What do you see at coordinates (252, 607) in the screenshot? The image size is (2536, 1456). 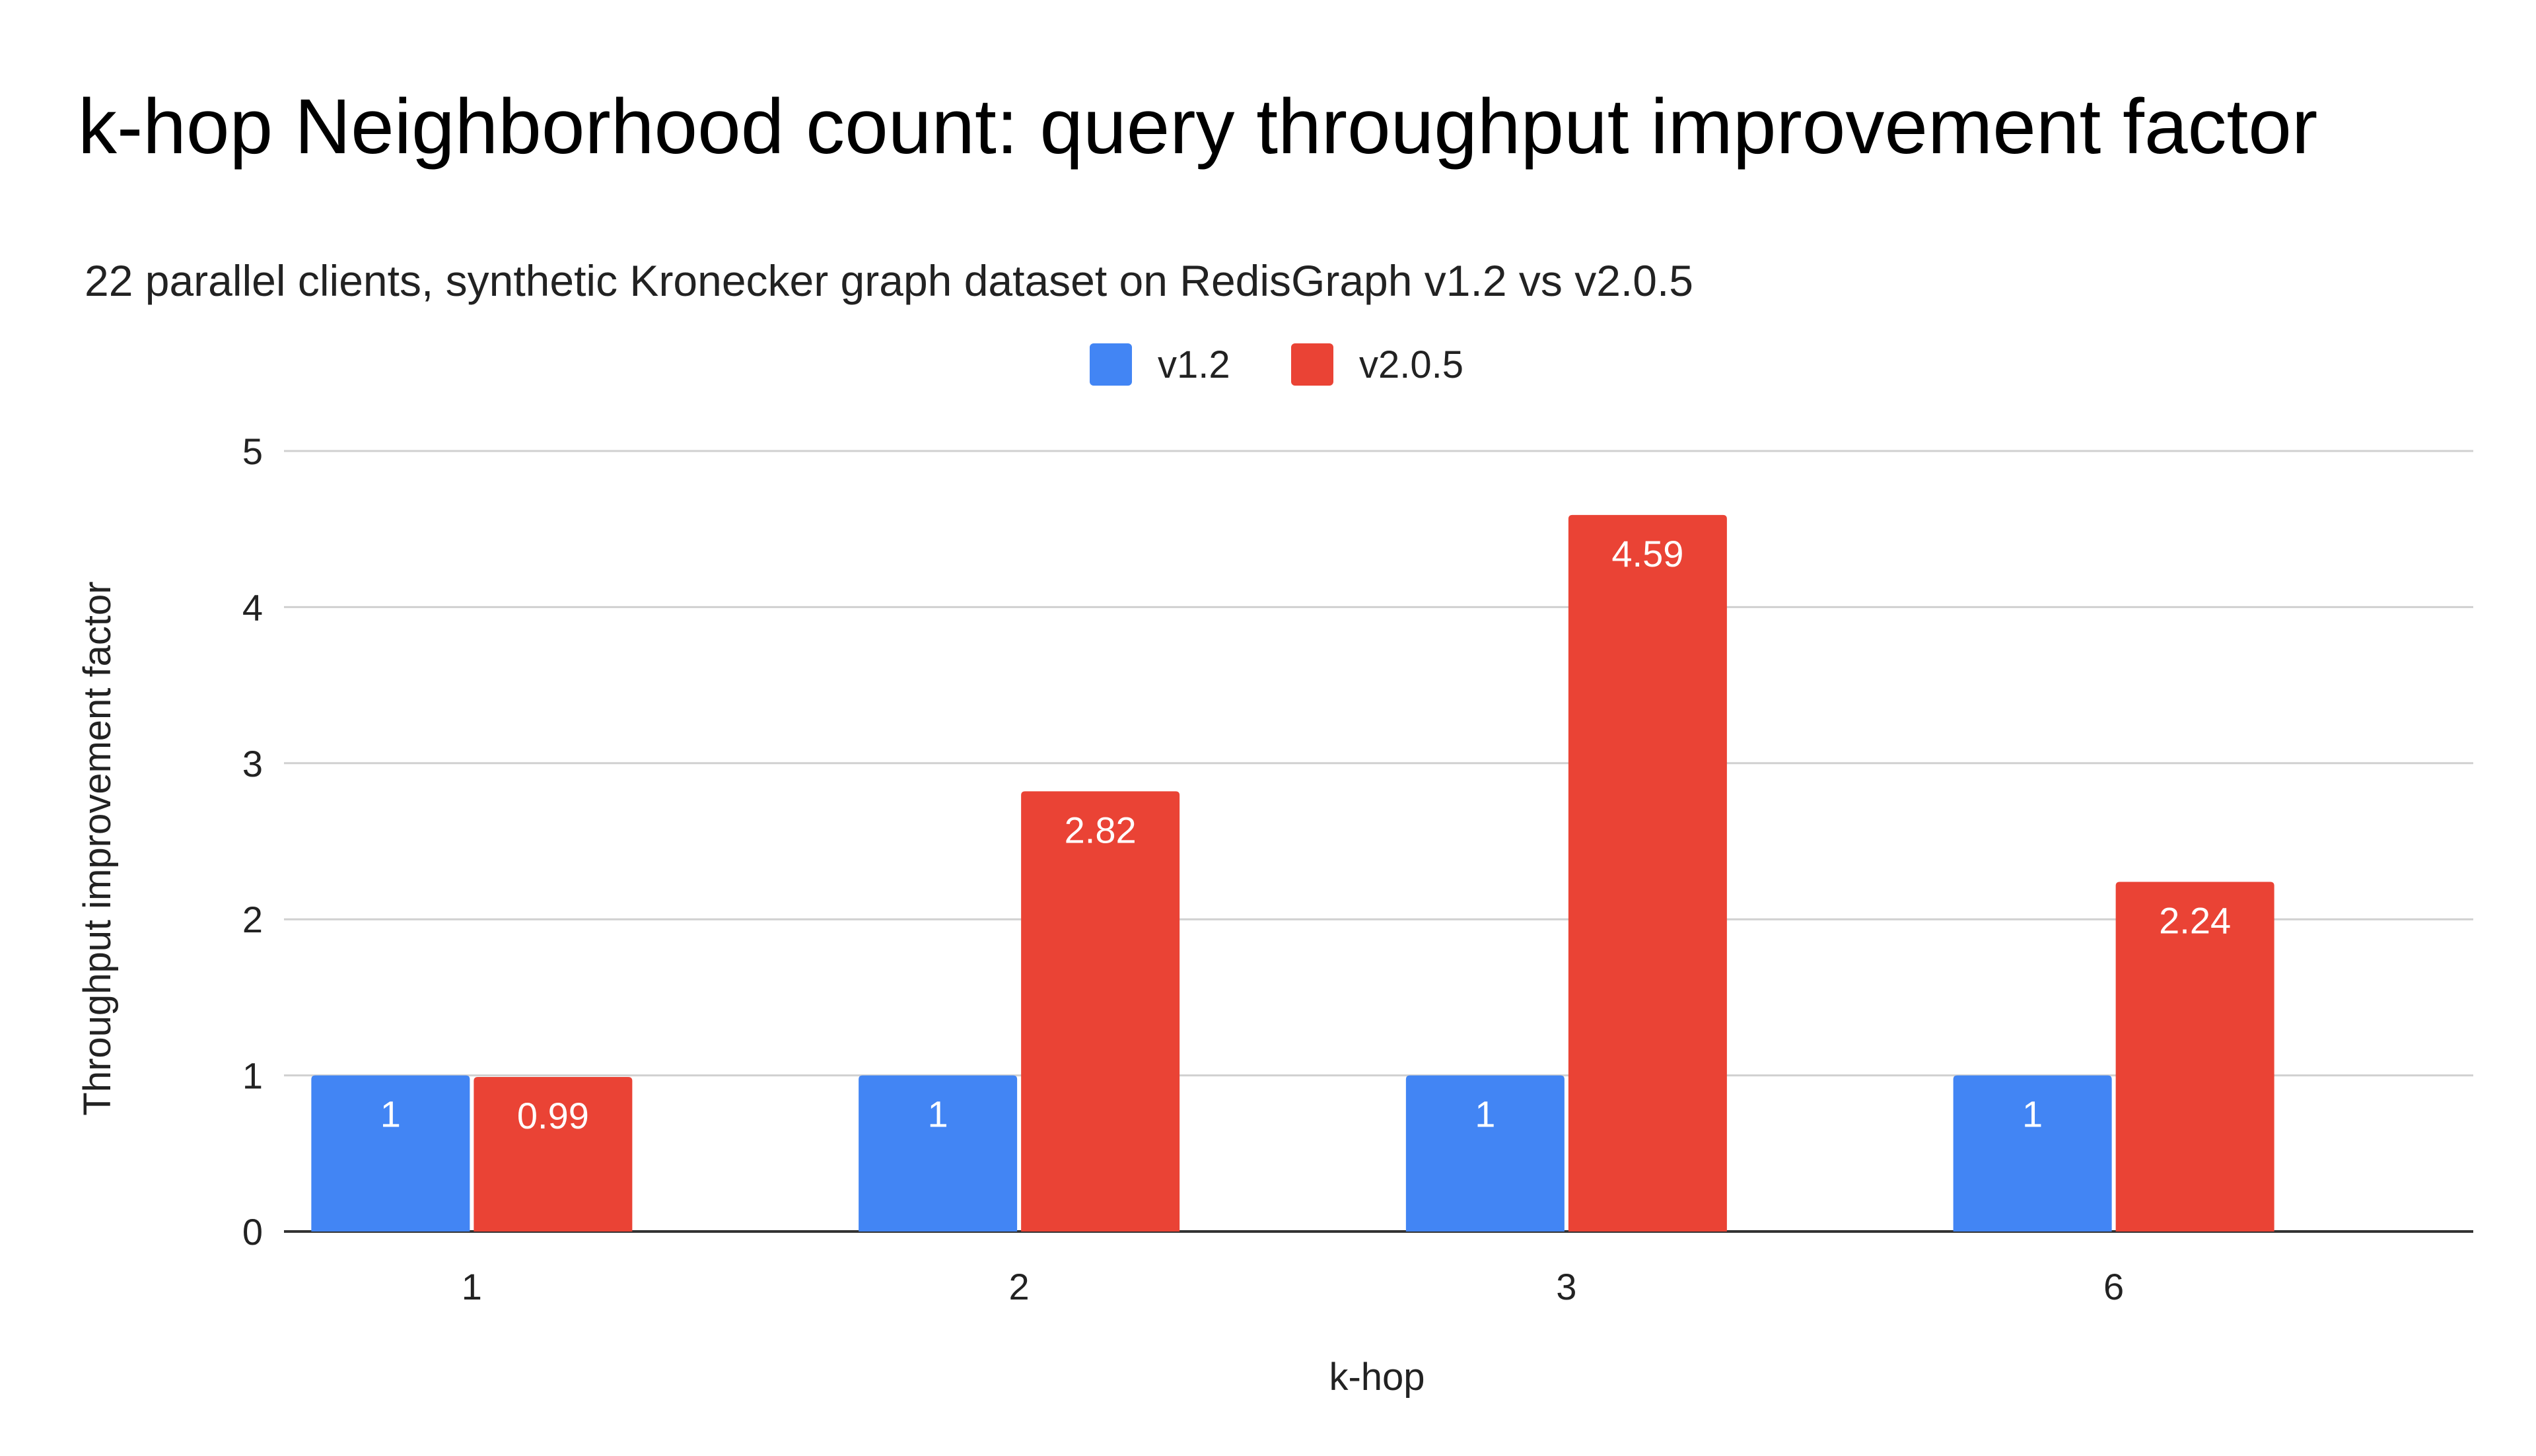 I see `y-tick-label: 4` at bounding box center [252, 607].